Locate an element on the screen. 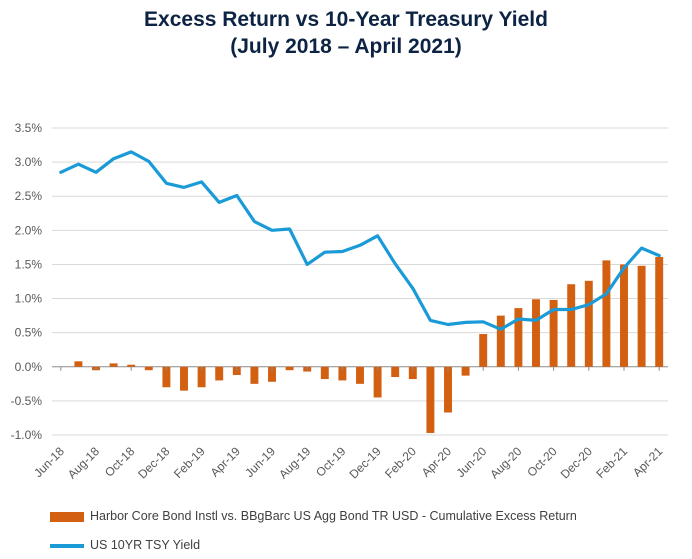 The image size is (692, 559). x-tick-label: Apr-21 is located at coordinates (648, 462).